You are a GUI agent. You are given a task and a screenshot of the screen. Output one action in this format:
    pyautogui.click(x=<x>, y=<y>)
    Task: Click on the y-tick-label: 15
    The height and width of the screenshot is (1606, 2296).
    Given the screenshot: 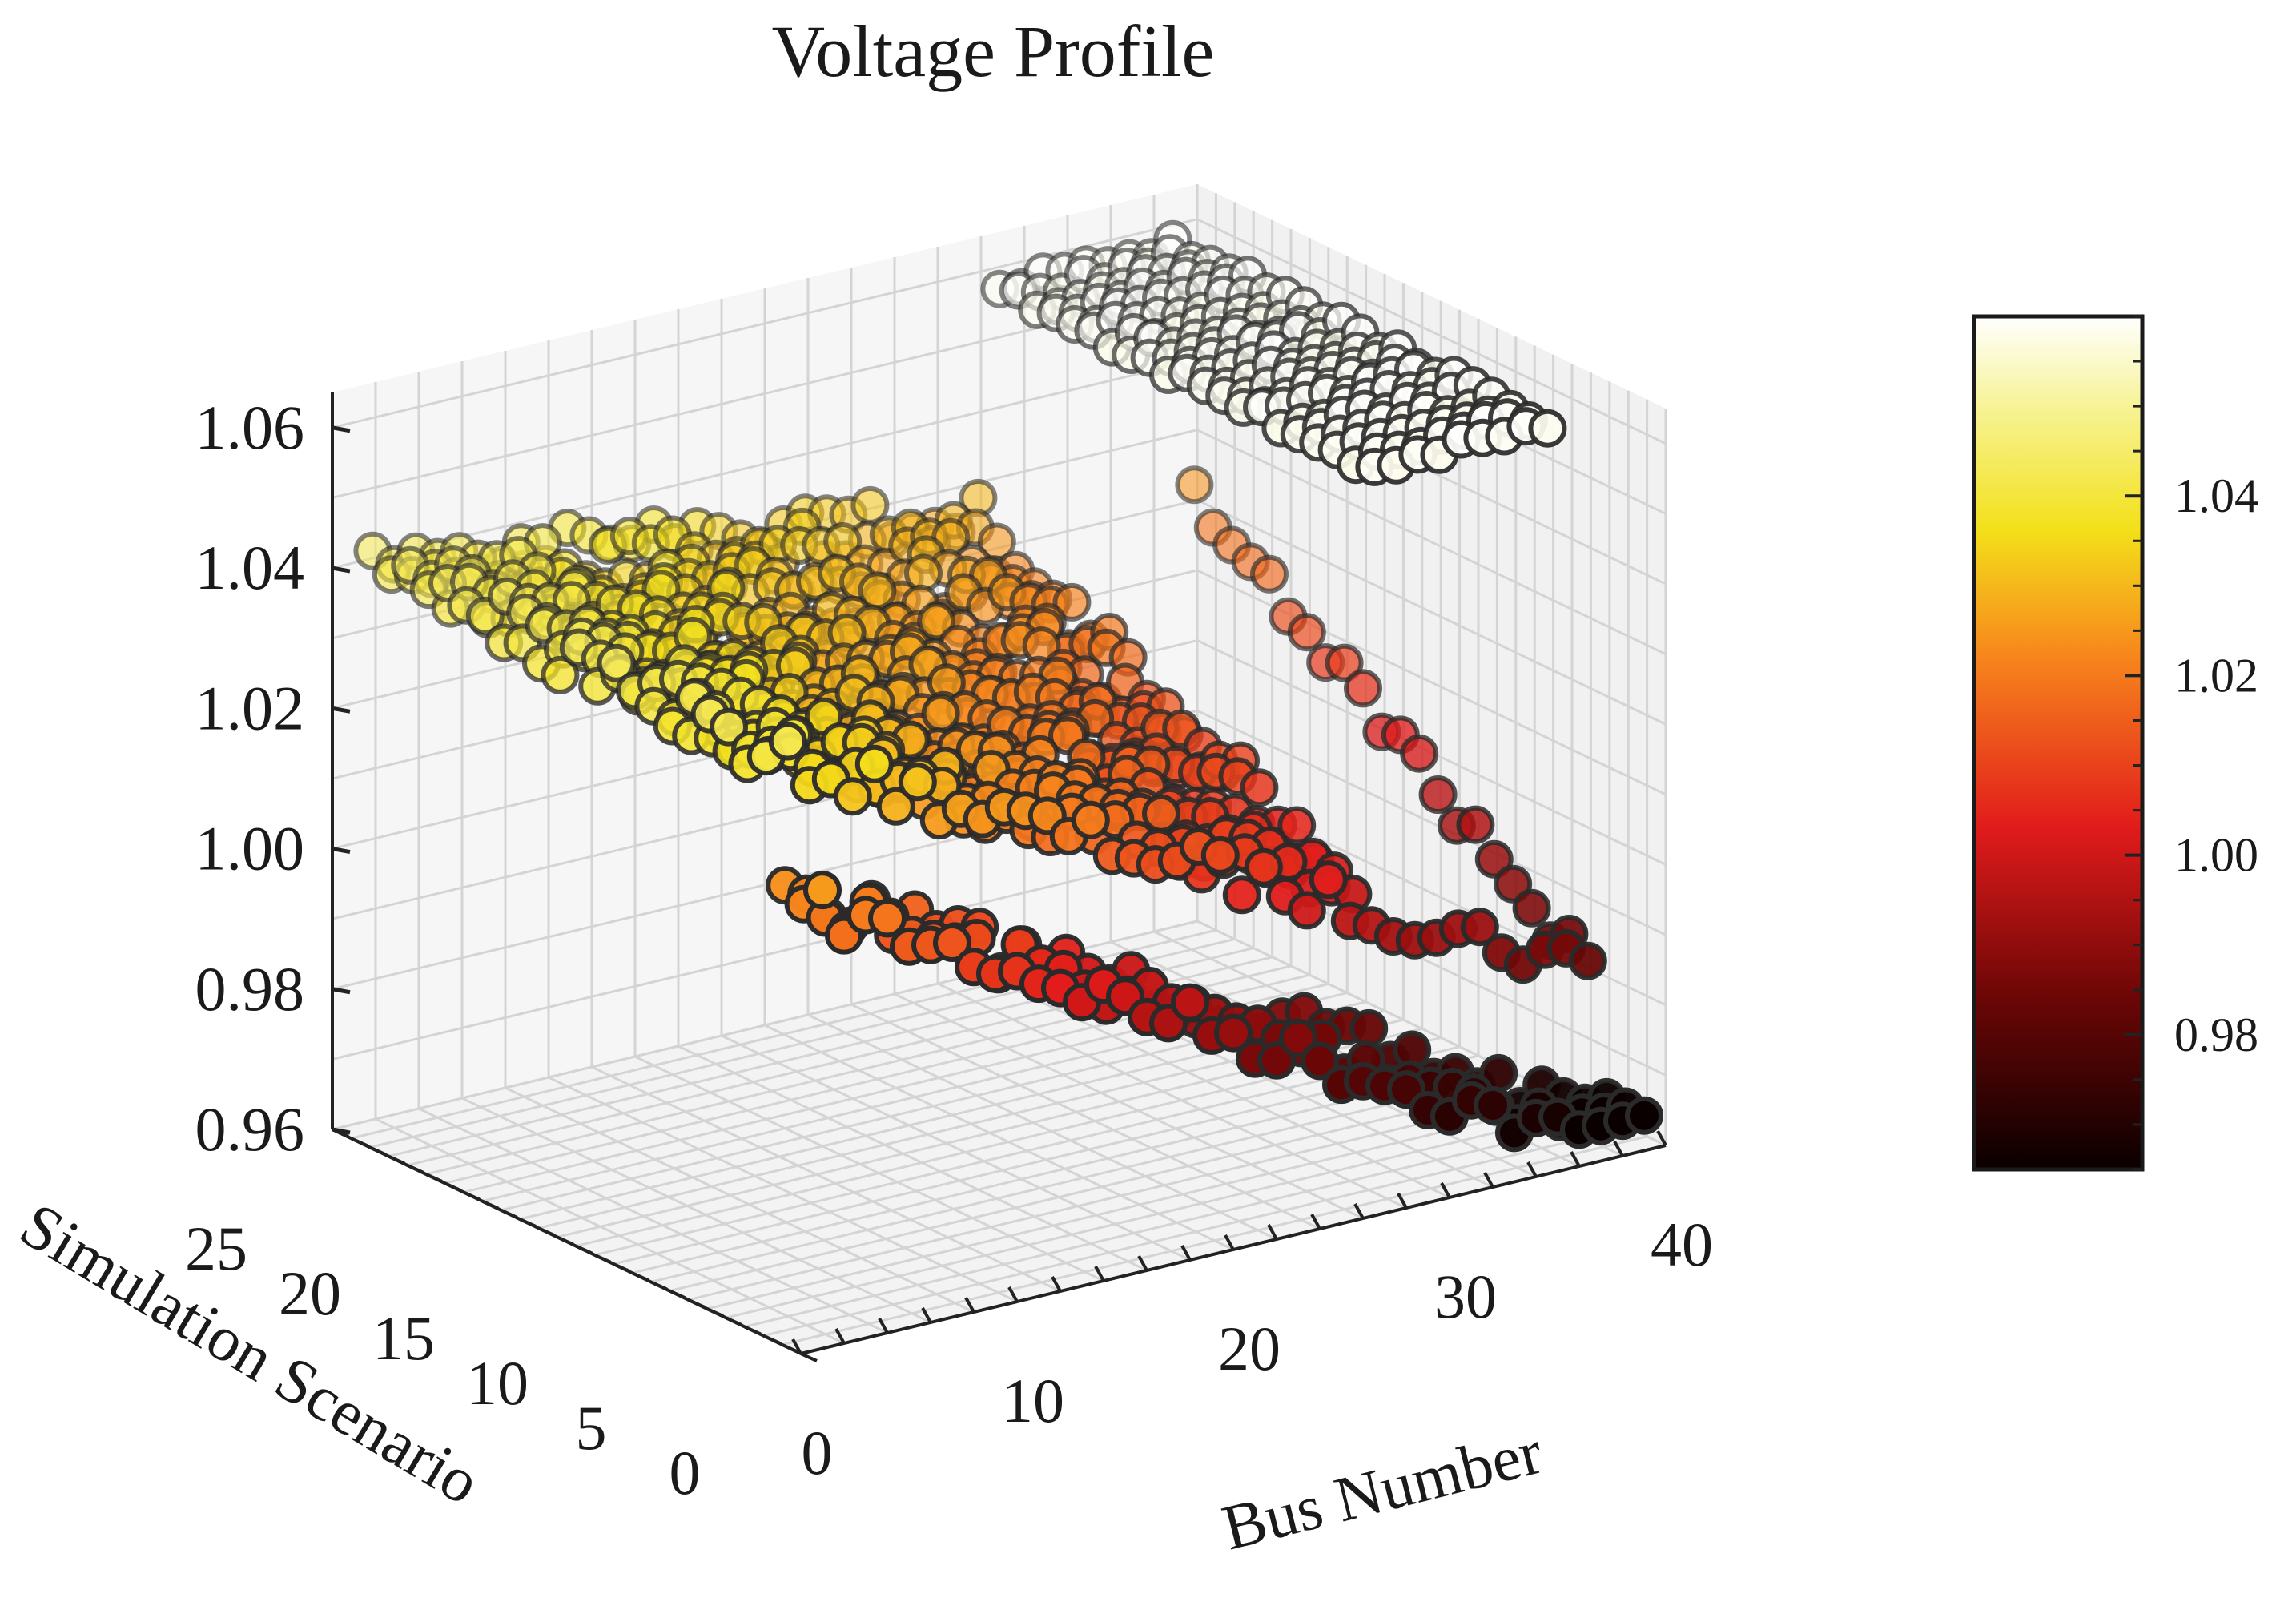 What is the action you would take?
    pyautogui.click(x=403, y=1338)
    